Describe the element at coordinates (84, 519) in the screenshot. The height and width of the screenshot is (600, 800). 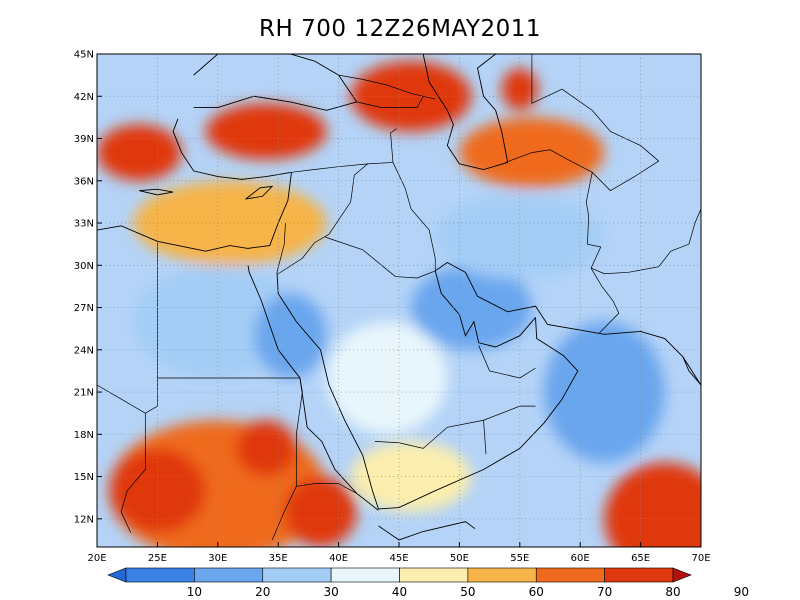
I see `lat-tick-label: 12N` at that location.